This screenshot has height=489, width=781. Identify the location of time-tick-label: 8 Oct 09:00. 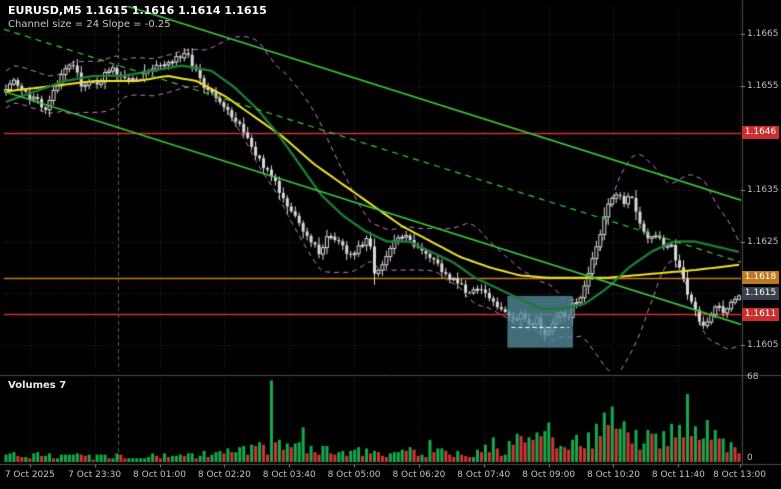
(549, 475).